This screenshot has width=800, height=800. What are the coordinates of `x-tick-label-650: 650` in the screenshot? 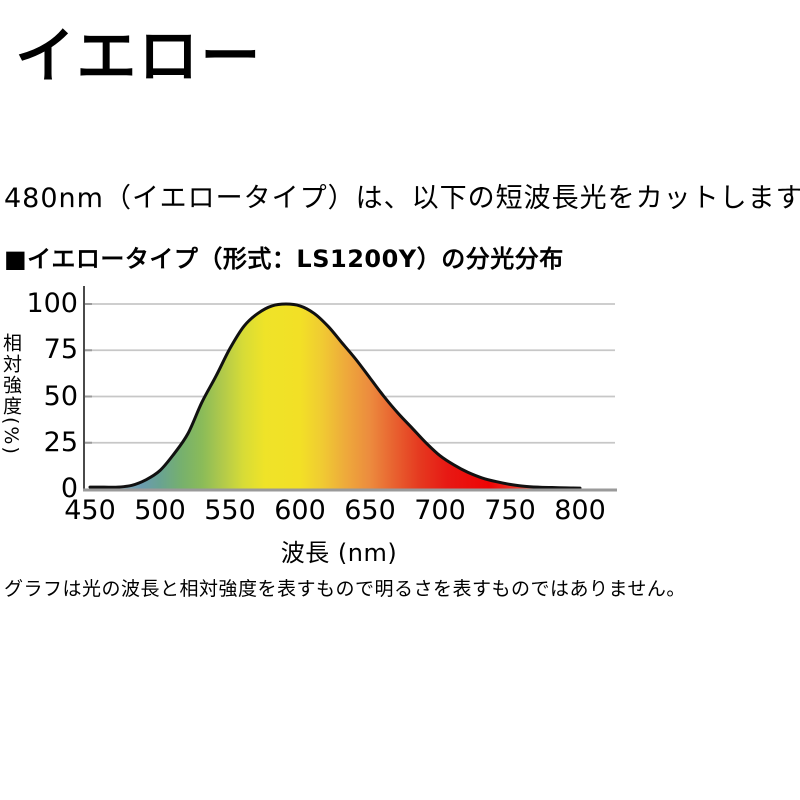 It's located at (370, 510).